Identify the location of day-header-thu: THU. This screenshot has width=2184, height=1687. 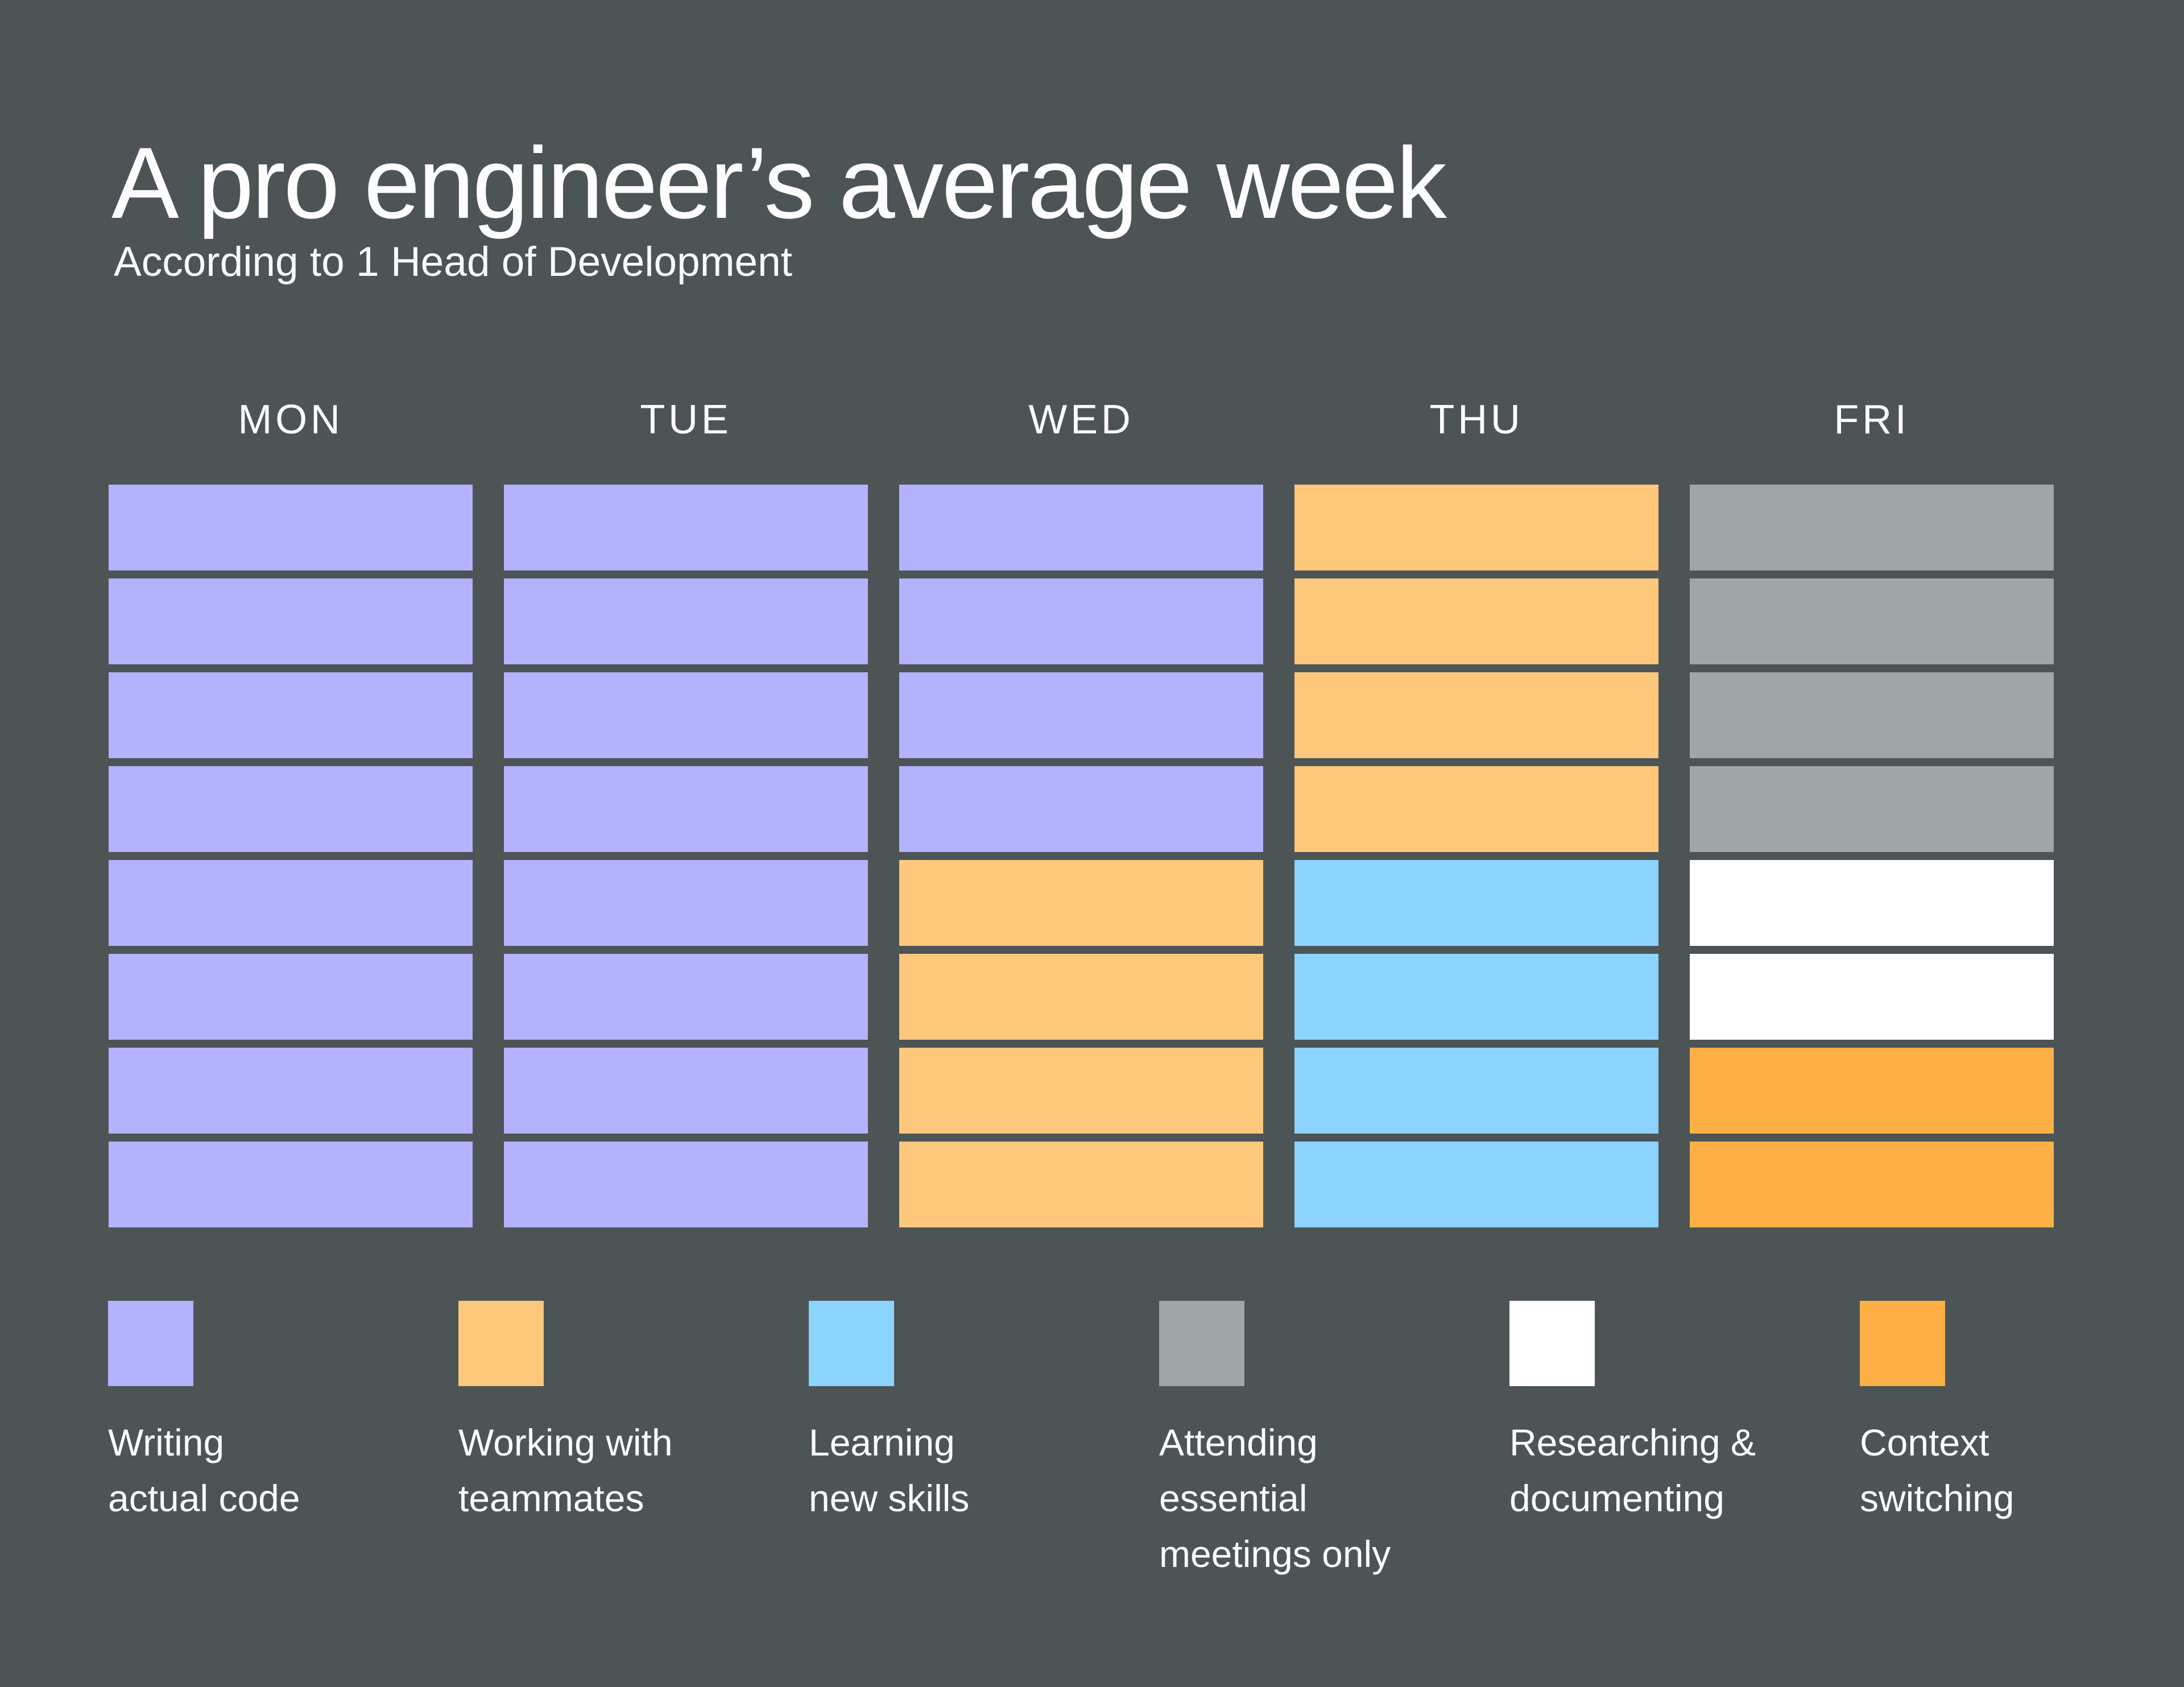
(1476, 420).